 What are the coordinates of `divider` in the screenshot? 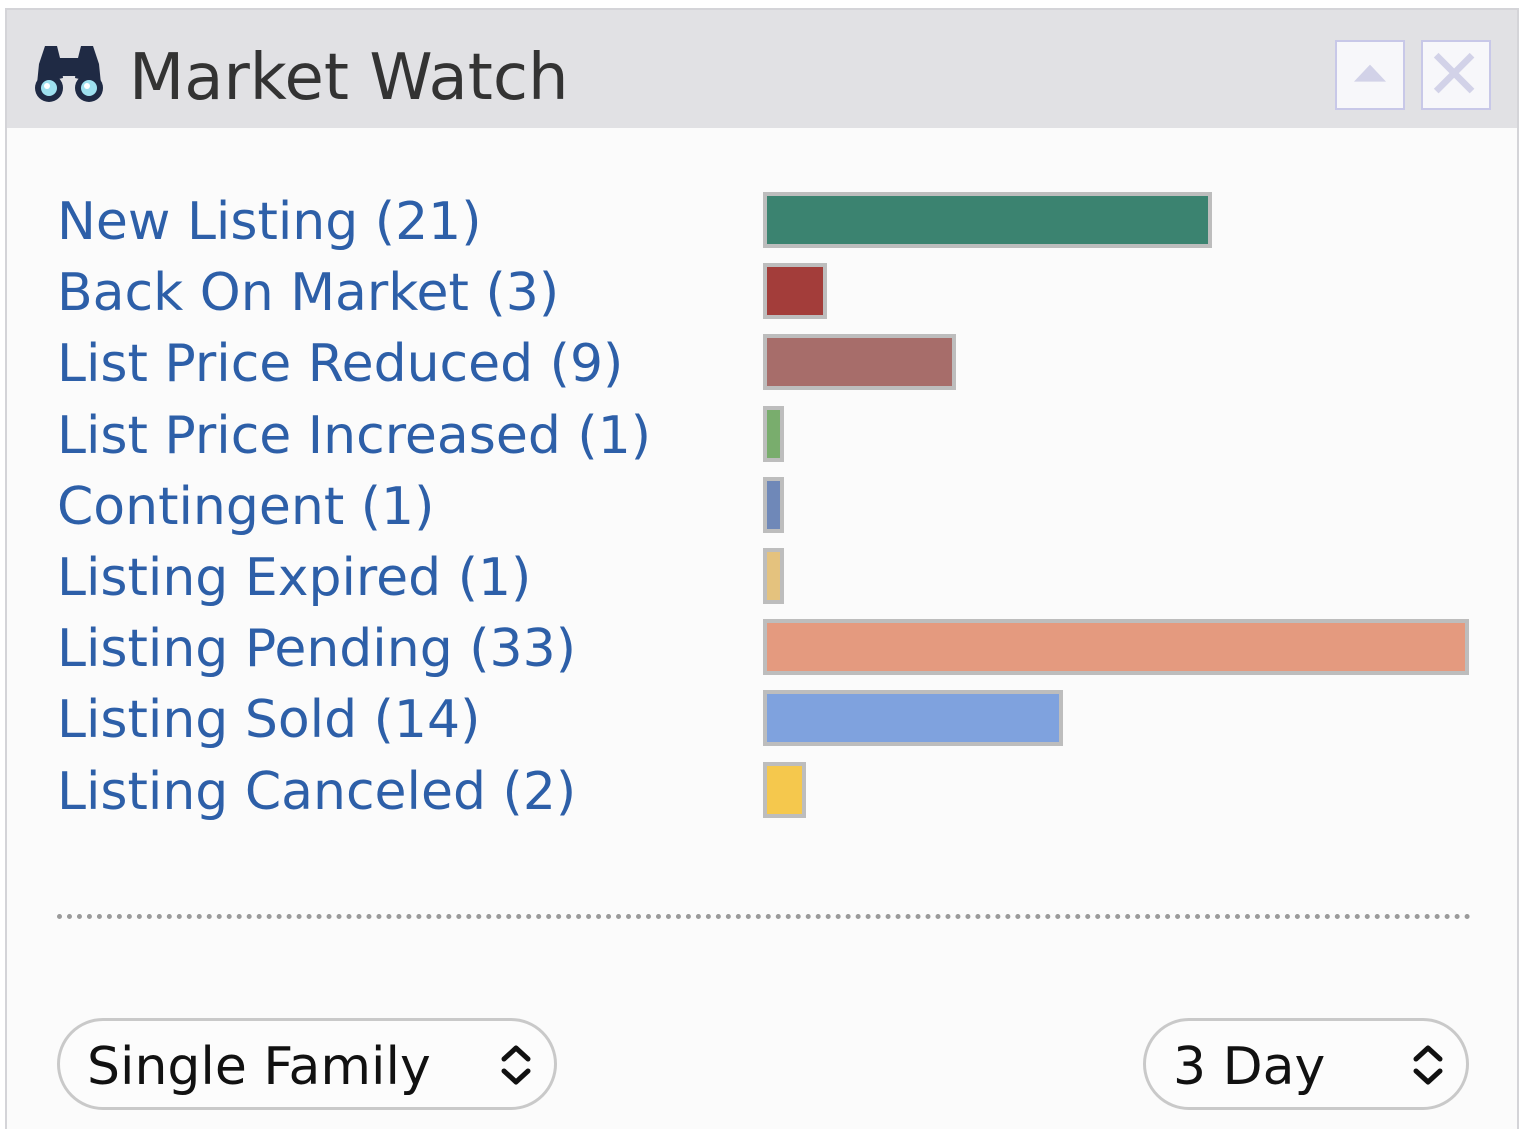 It's located at (764, 916).